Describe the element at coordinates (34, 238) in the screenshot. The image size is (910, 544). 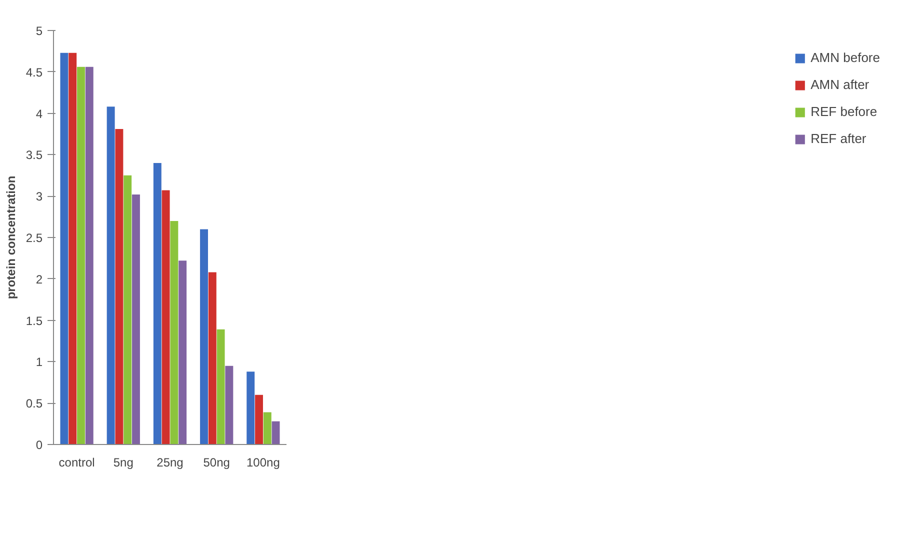
I see `y-tick-label: 2.5` at that location.